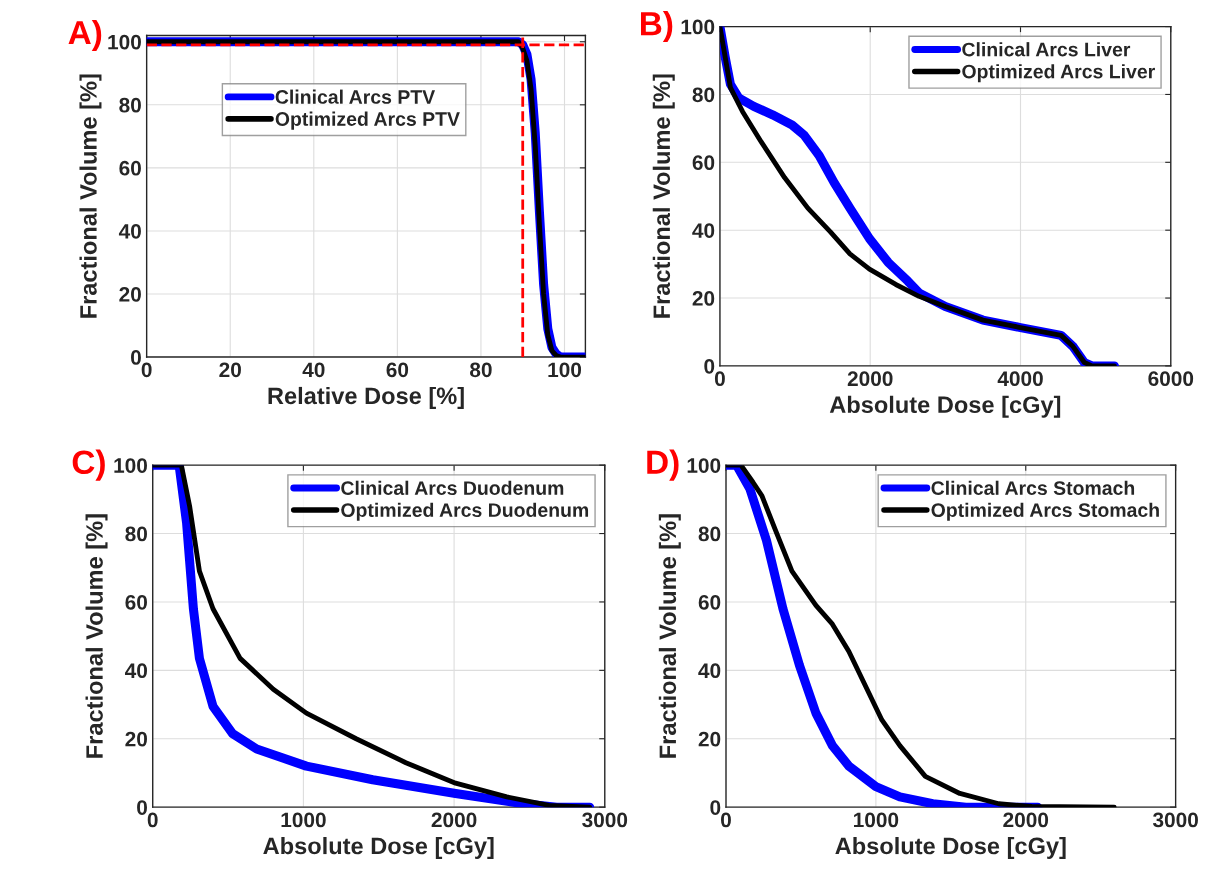 This screenshot has height=886, width=1212. Describe the element at coordinates (465, 511) in the screenshot. I see `legend-label: Optimized Arcs Duodenum` at that location.